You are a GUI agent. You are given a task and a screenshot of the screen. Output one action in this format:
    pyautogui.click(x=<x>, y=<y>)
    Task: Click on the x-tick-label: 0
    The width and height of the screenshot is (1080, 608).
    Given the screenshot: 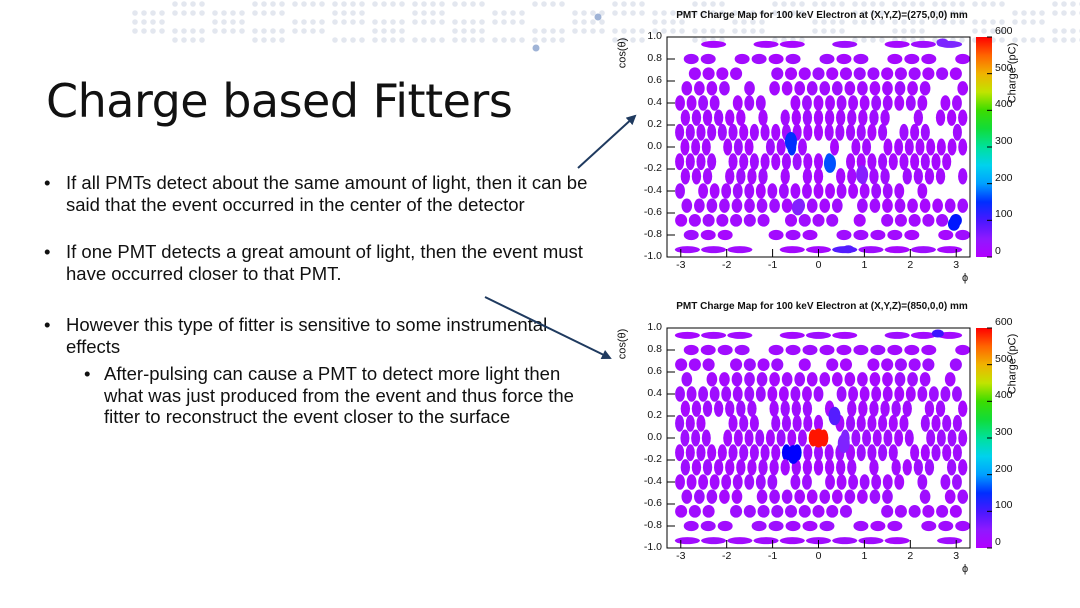 What is the action you would take?
    pyautogui.click(x=818, y=556)
    